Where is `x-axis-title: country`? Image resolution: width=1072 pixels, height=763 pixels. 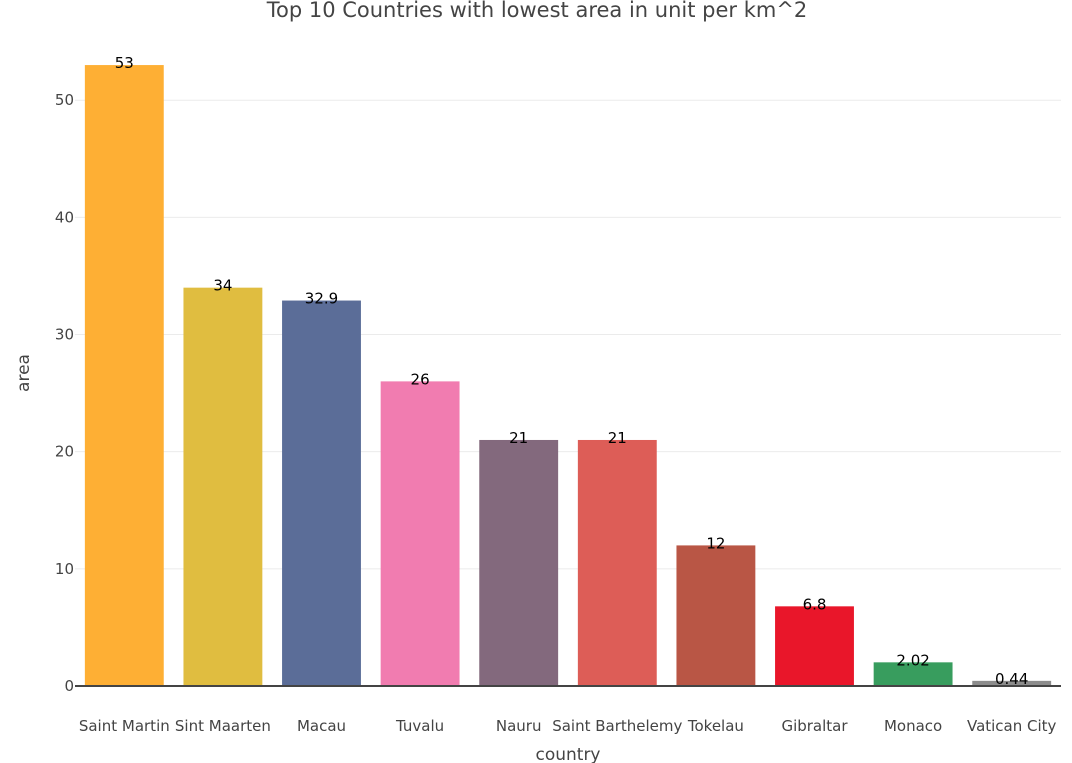
x-axis-title: country is located at coordinates (567, 754).